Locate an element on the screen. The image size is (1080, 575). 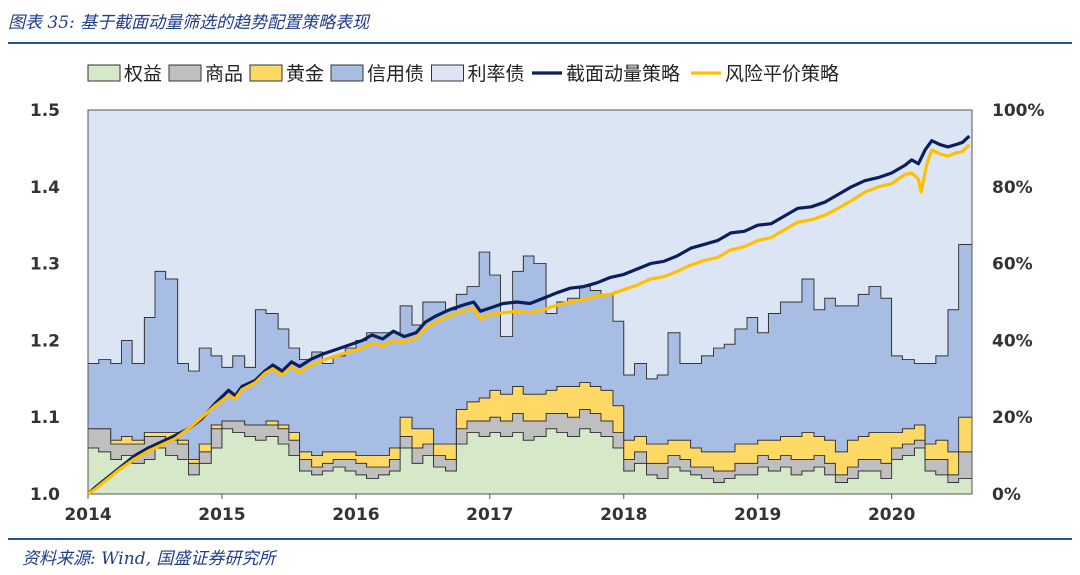
legend-label: 风险平价策略 is located at coordinates (782, 74).